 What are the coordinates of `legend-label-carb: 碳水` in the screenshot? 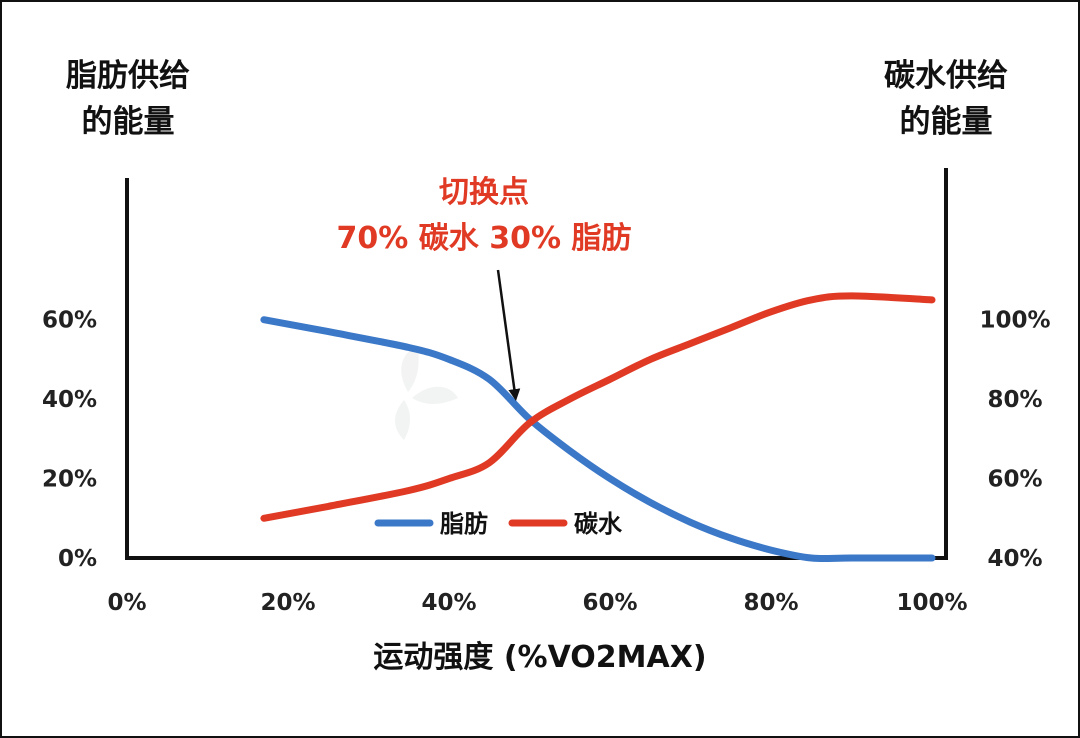 It's located at (598, 524).